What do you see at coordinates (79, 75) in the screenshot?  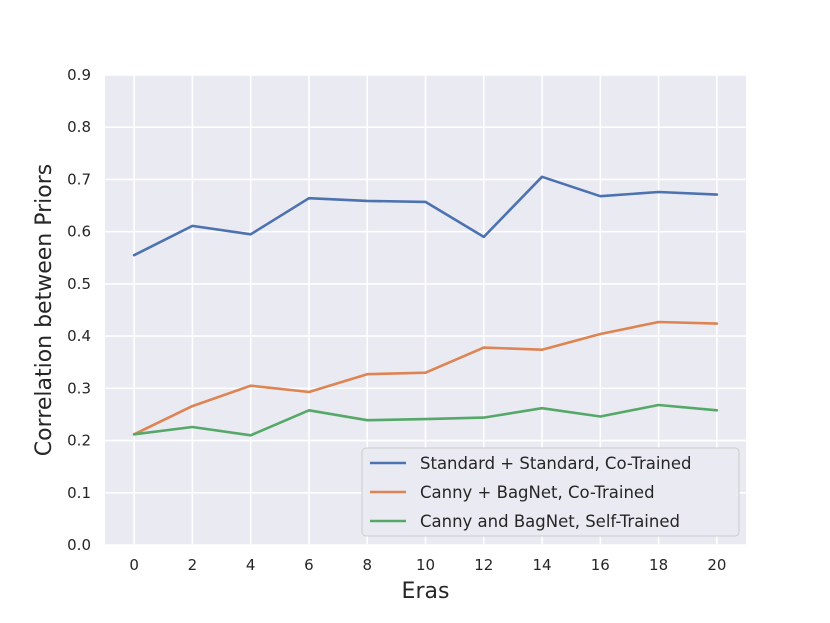 I see `y-tick-label: 0.9` at bounding box center [79, 75].